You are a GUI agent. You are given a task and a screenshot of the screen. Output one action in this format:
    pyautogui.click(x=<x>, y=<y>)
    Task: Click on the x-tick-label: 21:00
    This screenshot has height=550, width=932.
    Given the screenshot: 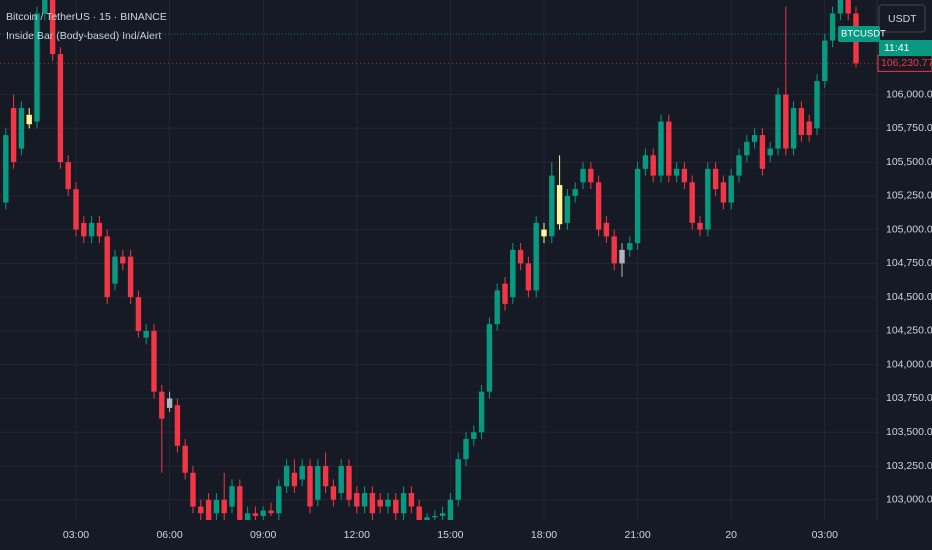 What is the action you would take?
    pyautogui.click(x=637, y=535)
    